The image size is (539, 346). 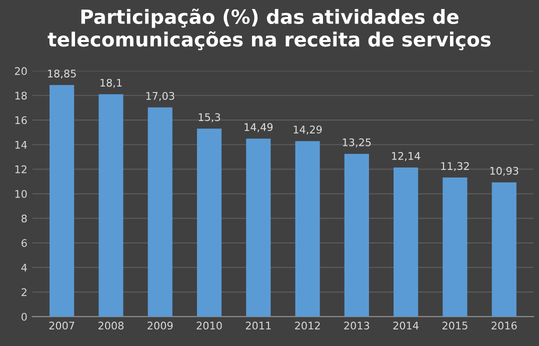 I want to click on y-tick-label: 12, so click(x=20, y=169).